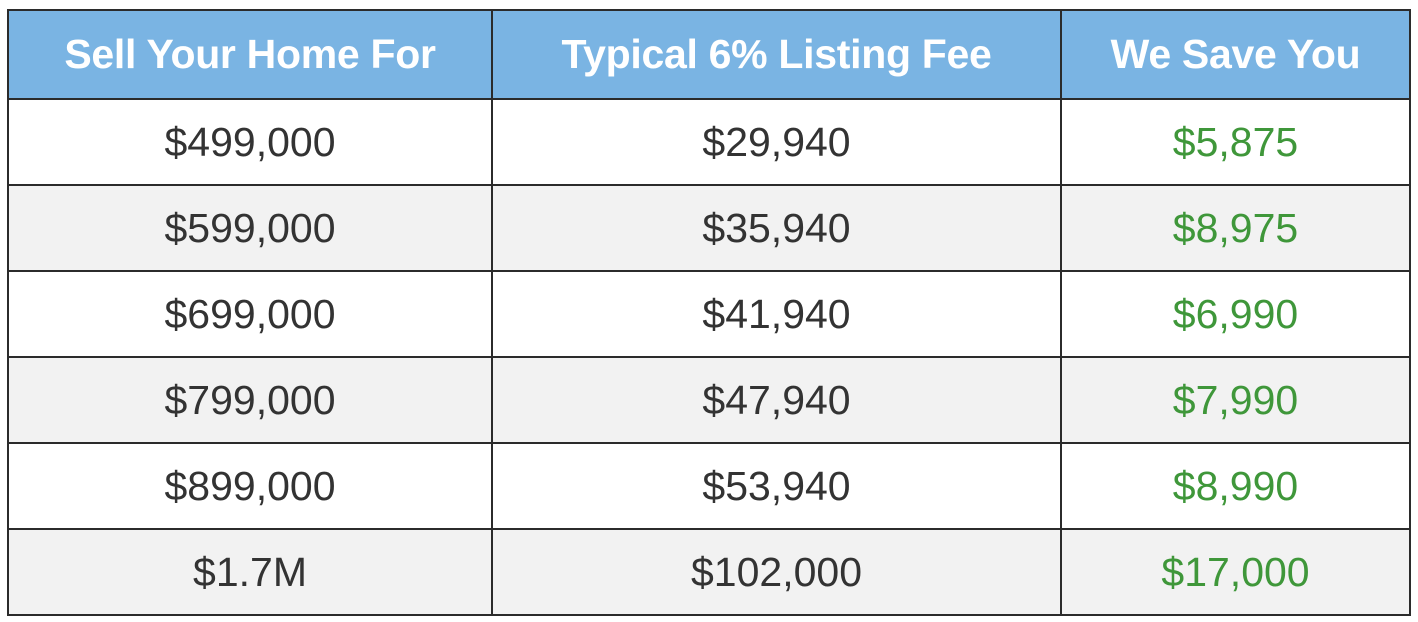  I want to click on listing-fee-cell: $53,940, so click(776, 486).